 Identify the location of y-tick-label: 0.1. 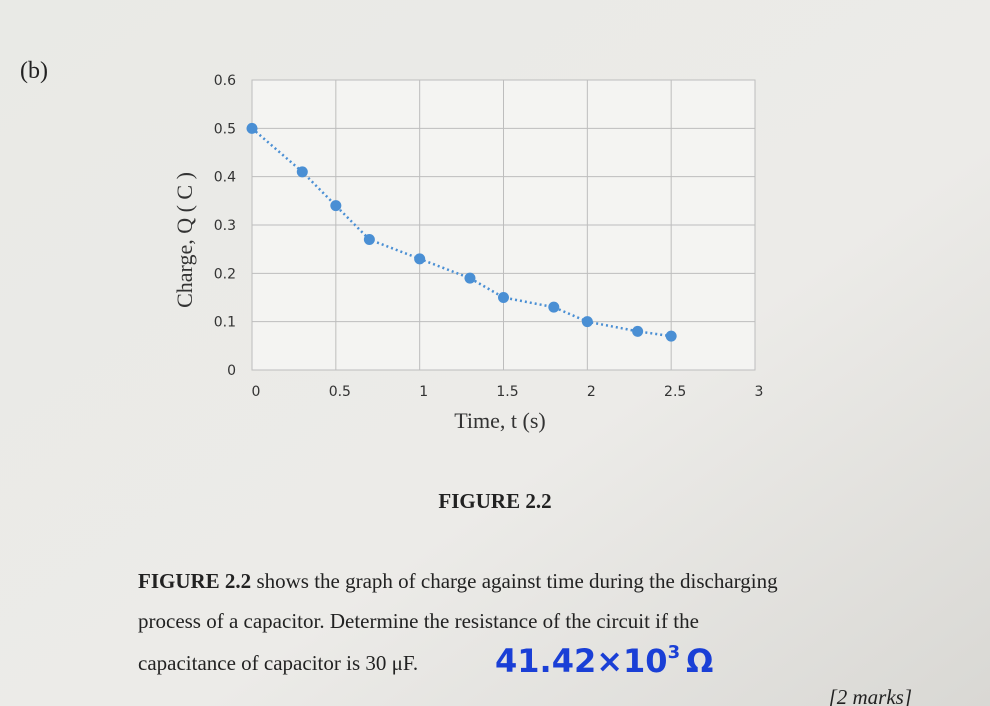
(225, 323).